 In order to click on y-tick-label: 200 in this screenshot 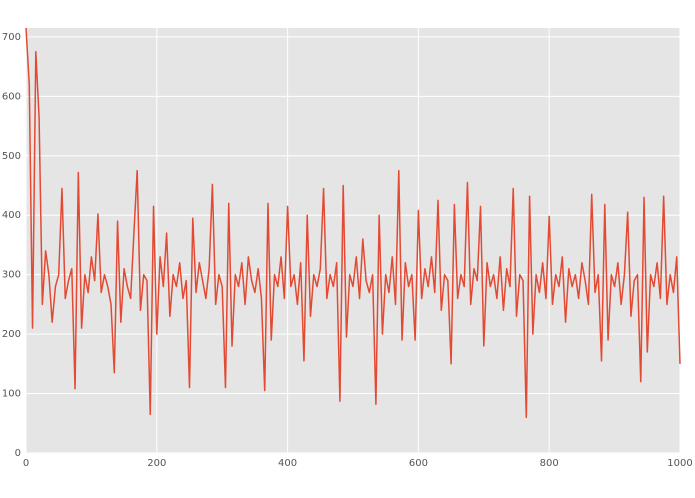, I will do `click(11, 334)`.